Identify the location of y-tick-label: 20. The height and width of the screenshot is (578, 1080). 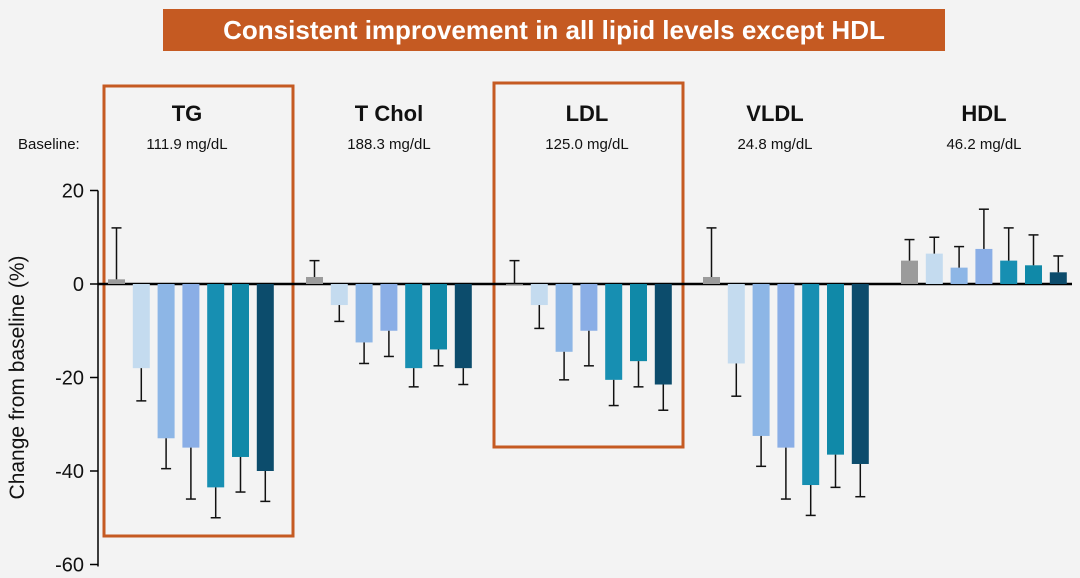
(73, 192).